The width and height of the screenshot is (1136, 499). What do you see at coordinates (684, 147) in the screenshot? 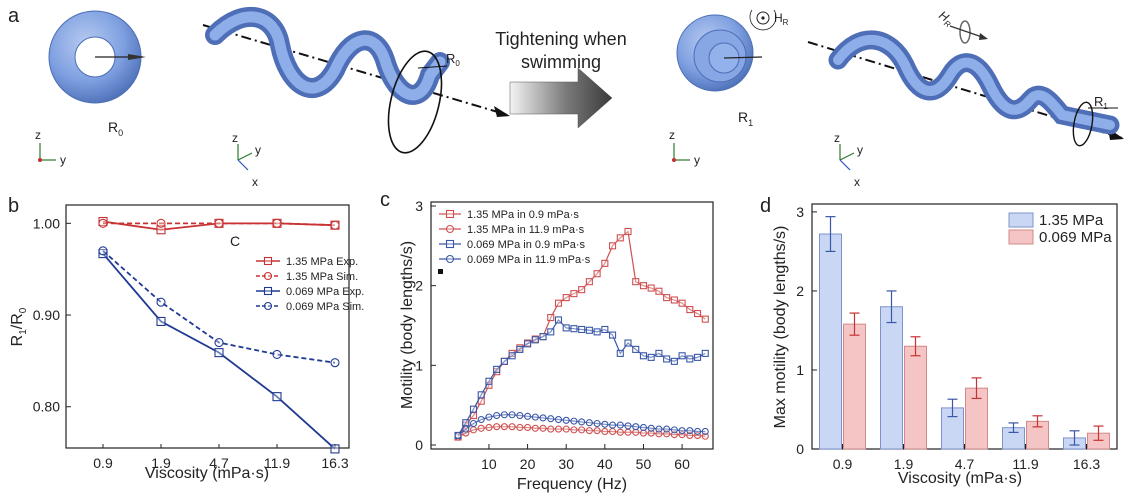
I see `coord-axes-3: z y` at bounding box center [684, 147].